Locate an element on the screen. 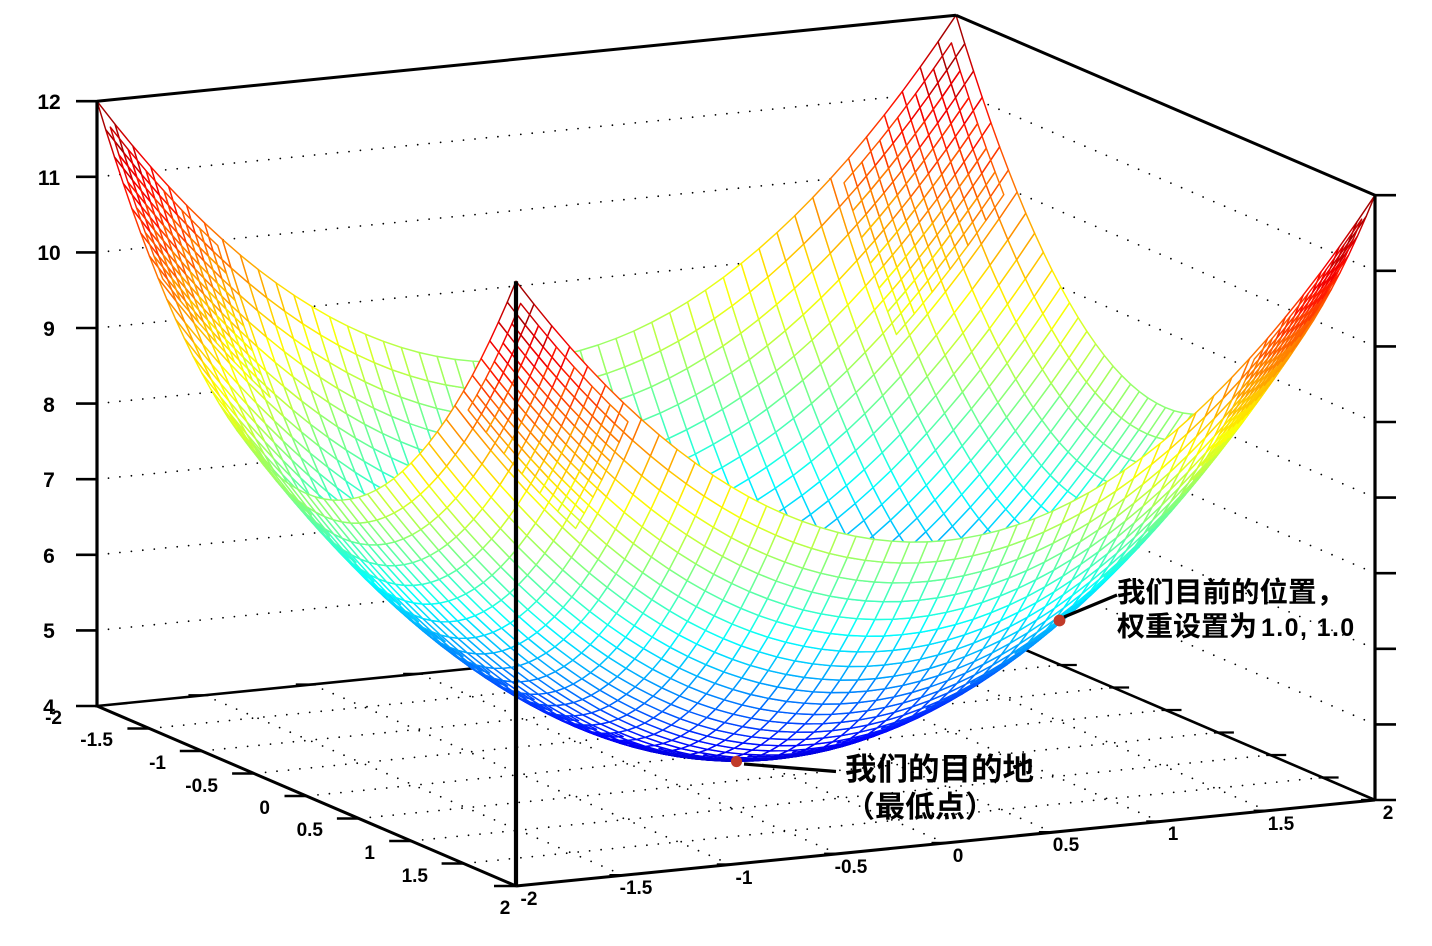 The width and height of the screenshot is (1432, 946). svg-text: 5 is located at coordinates (49, 631).